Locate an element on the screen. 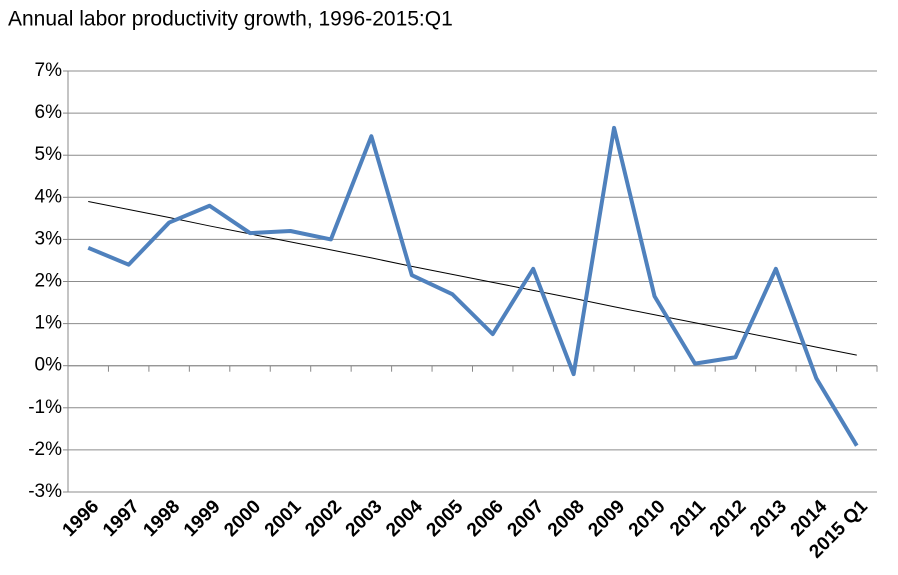 The height and width of the screenshot is (575, 898). x-tick-label: 2002 is located at coordinates (323, 518).